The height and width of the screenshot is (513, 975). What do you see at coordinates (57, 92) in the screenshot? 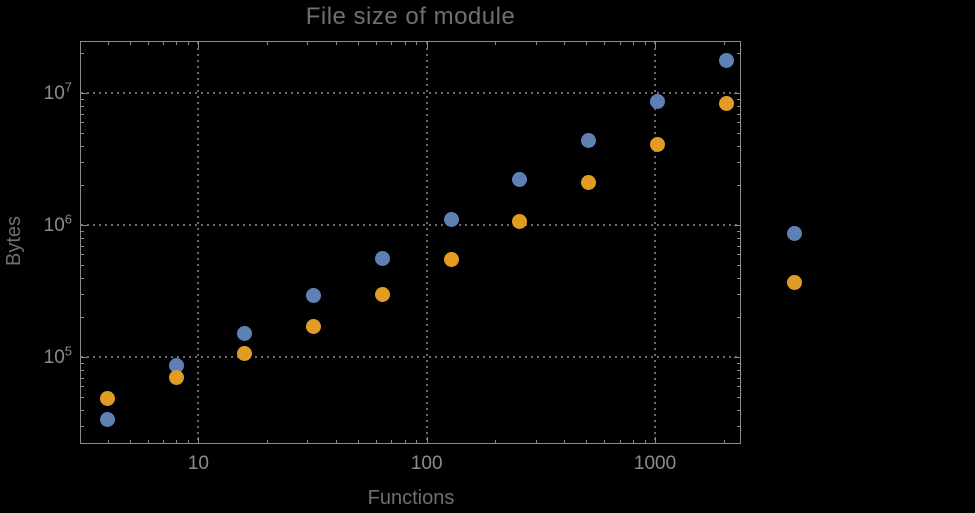
I see `y-tick-label: 10⁷` at bounding box center [57, 92].